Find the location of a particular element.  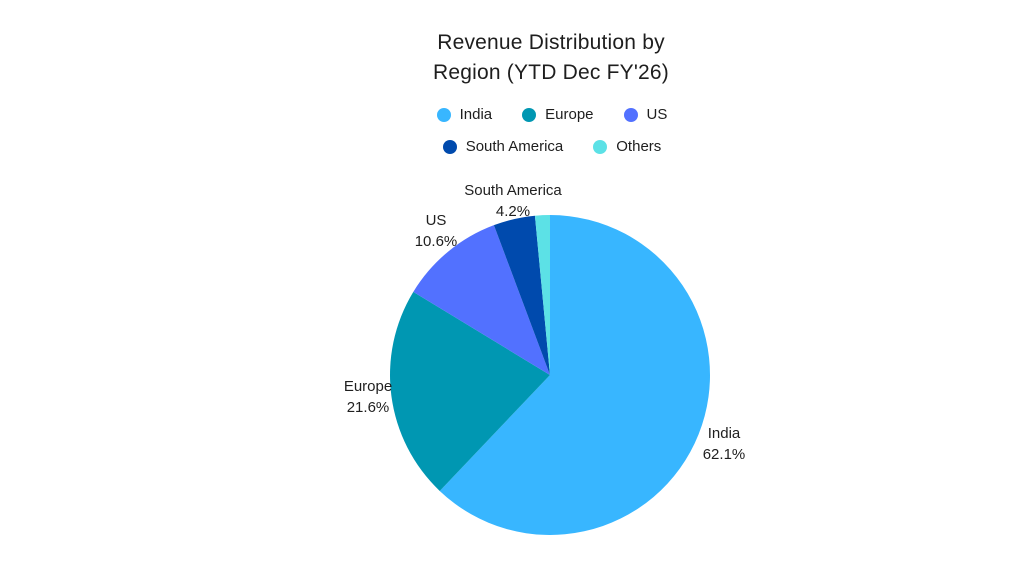

legend-item-europe: Europe is located at coordinates (558, 114).